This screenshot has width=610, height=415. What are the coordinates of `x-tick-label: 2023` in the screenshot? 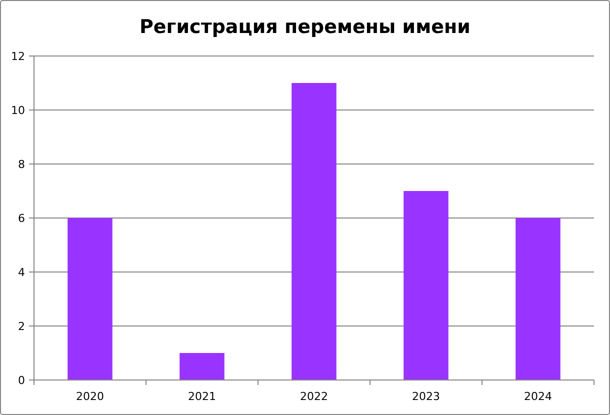 It's located at (426, 396).